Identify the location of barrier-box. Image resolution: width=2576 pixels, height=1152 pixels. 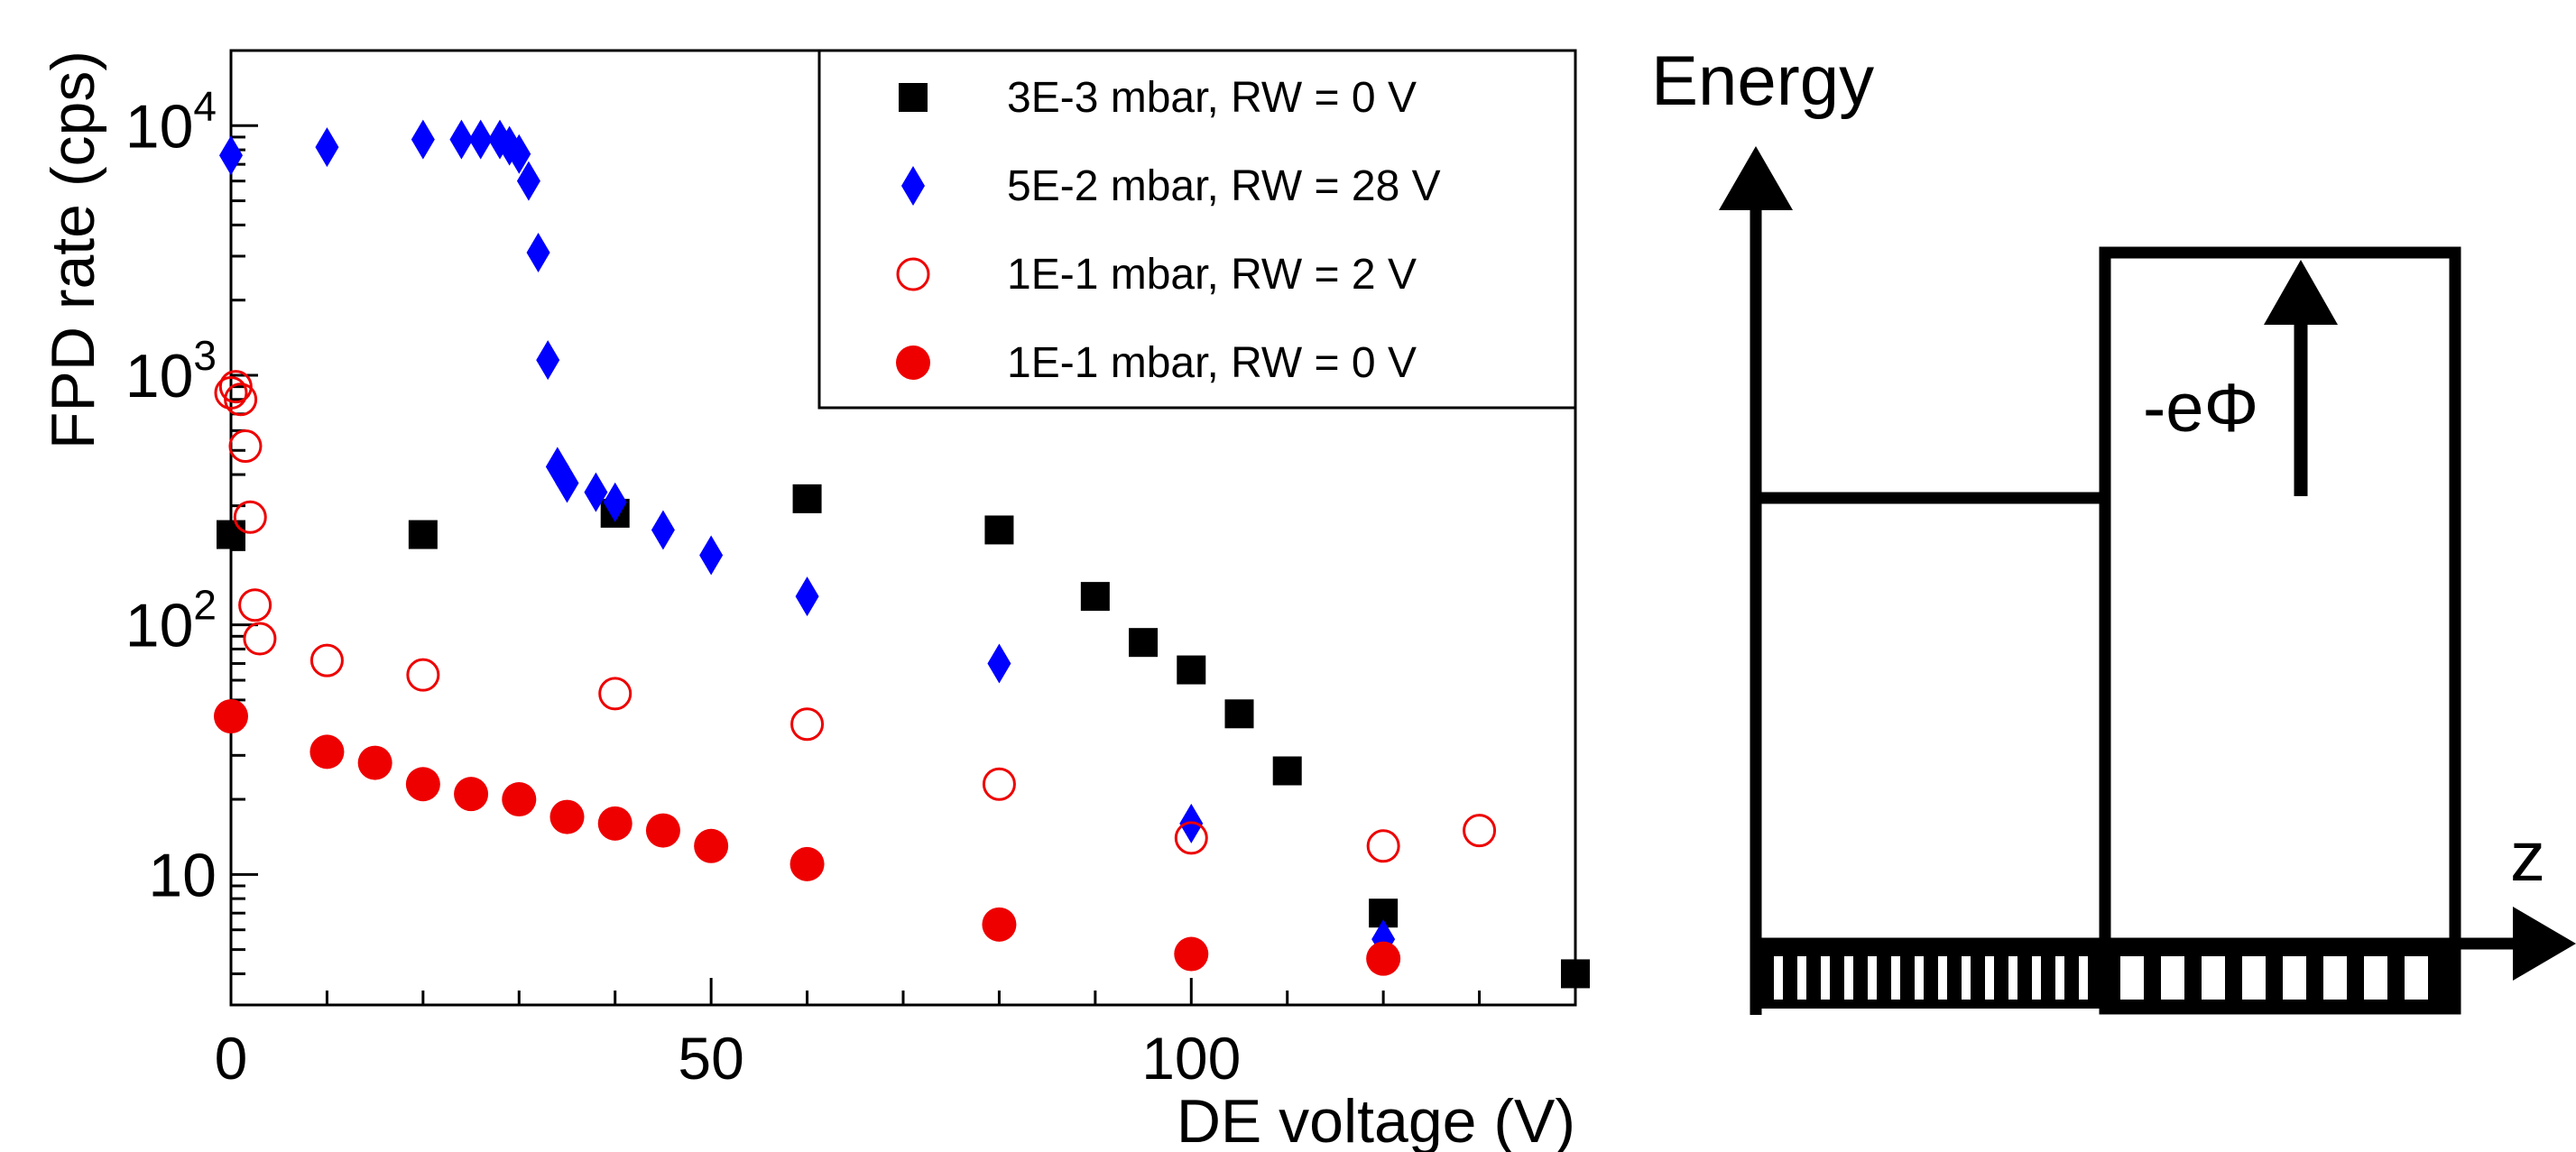
(2280, 630).